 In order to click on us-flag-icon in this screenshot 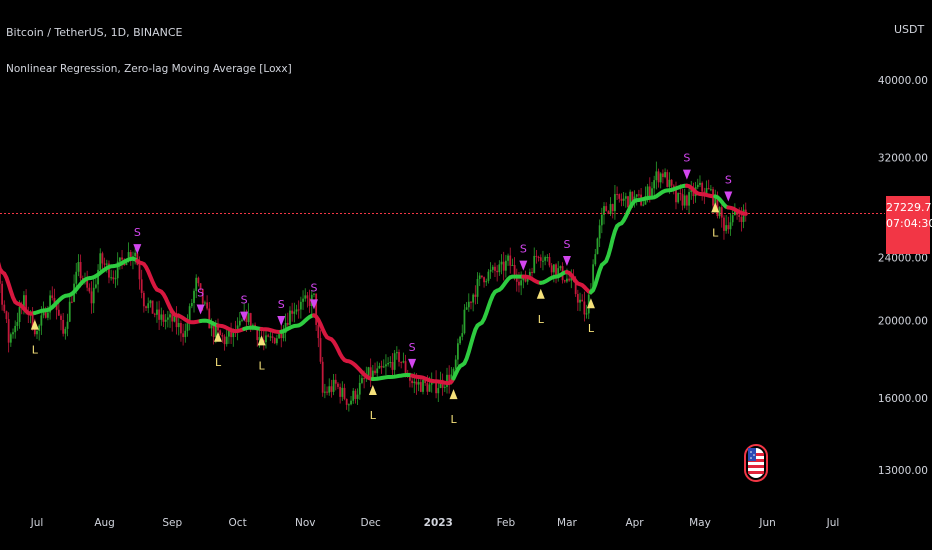, I will do `click(756, 463)`.